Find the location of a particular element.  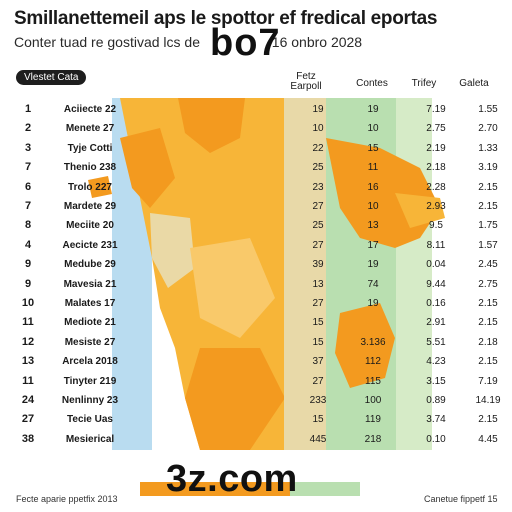

row-col2-value: 15 is located at coordinates (373, 148).